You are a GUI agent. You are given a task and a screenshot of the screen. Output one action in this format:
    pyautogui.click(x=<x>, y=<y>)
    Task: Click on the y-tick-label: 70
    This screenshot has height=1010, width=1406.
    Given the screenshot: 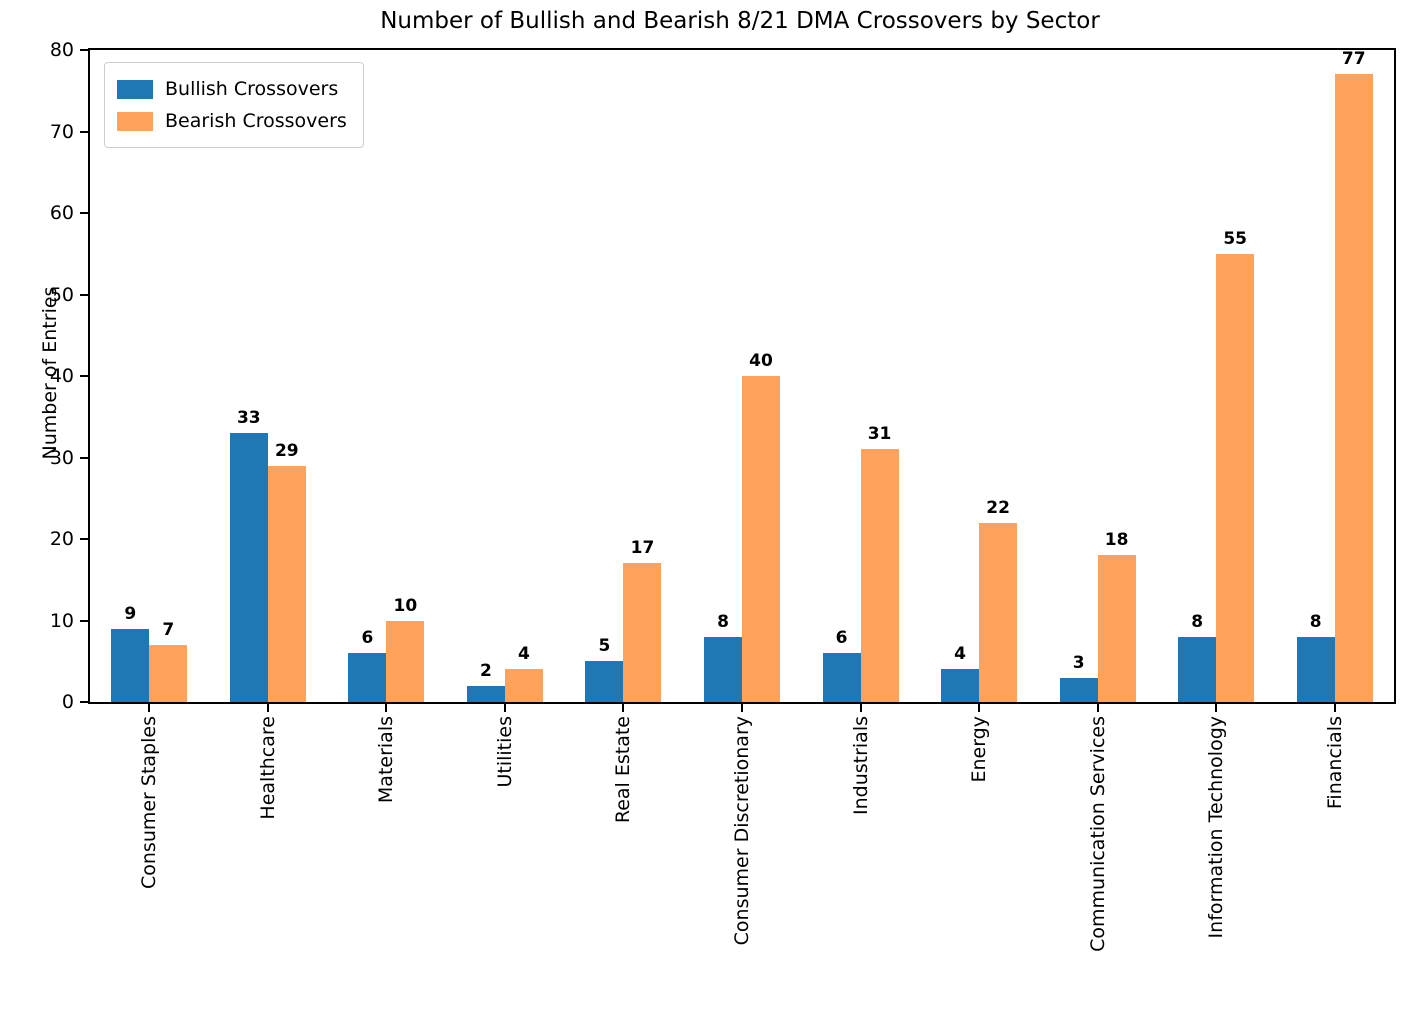 What is the action you would take?
    pyautogui.click(x=61, y=131)
    